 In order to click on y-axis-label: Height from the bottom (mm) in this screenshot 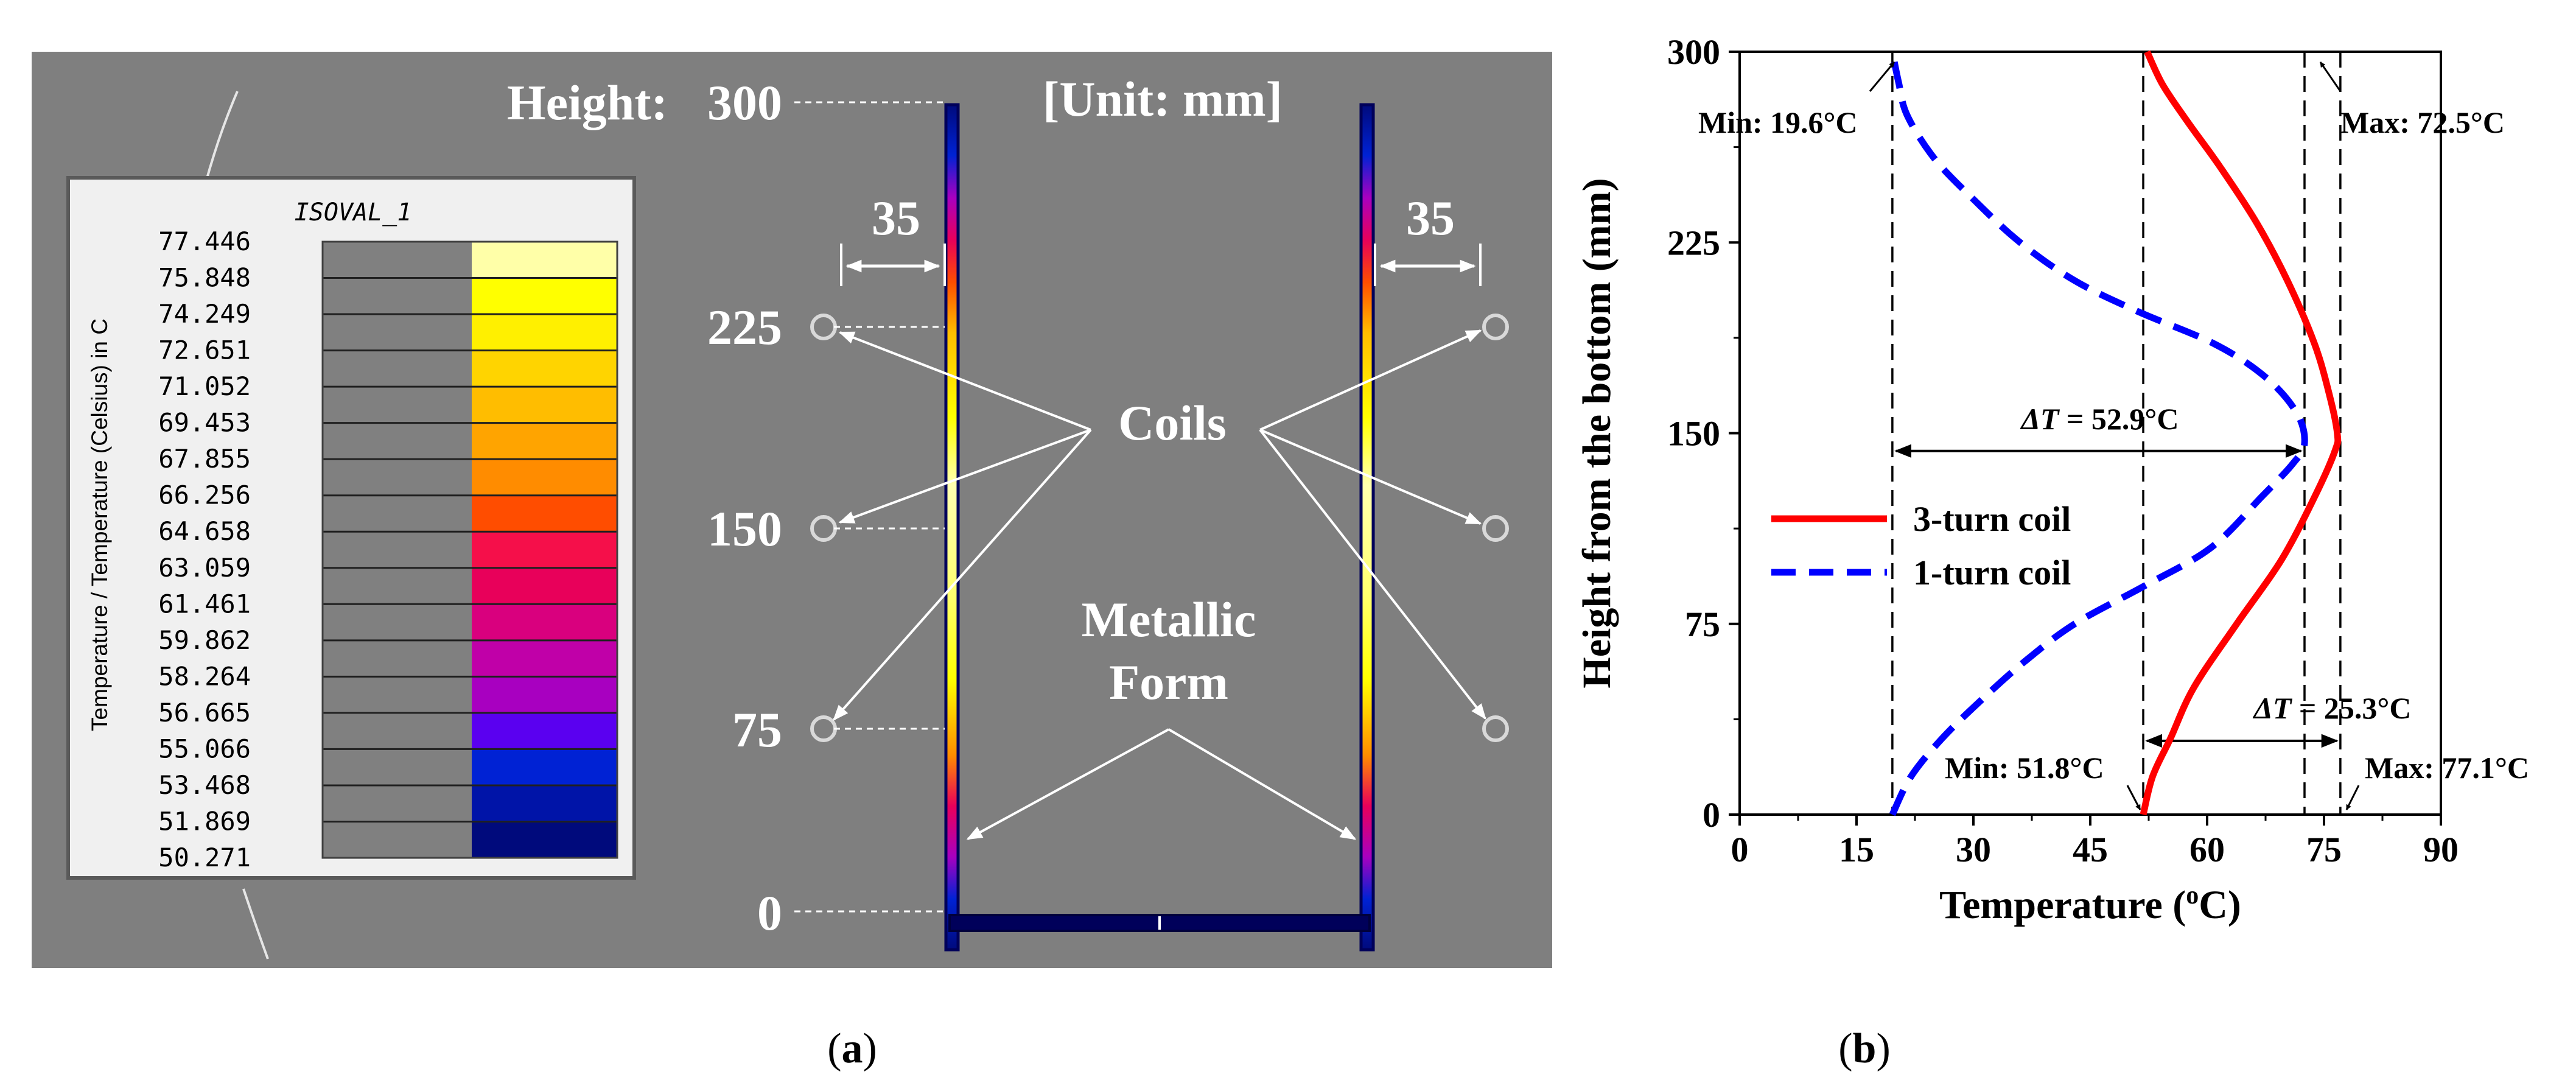, I will do `click(1597, 433)`.